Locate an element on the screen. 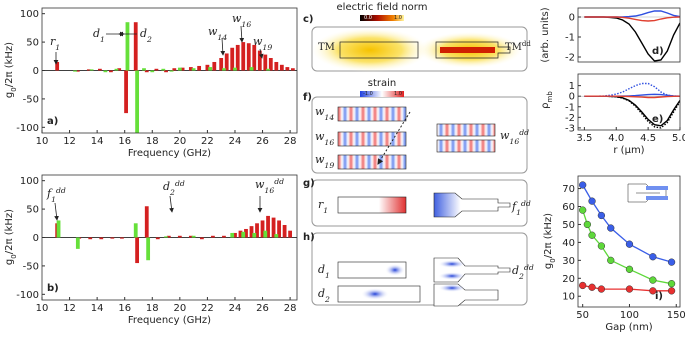 This screenshot has width=685, height=338. colorbar-min: 0.0 is located at coordinates (368, 18).